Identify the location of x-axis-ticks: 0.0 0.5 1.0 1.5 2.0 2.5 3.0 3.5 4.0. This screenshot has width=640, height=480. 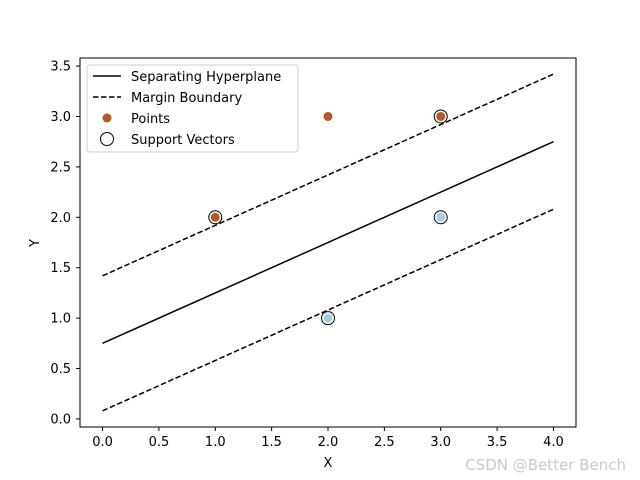
(328, 438).